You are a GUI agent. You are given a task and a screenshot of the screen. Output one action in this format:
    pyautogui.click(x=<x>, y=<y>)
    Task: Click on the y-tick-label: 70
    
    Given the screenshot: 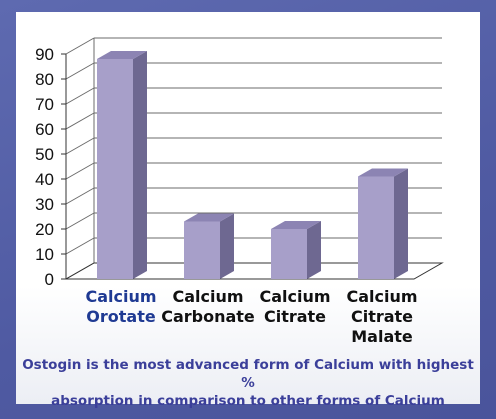 What is the action you would take?
    pyautogui.click(x=44, y=104)
    